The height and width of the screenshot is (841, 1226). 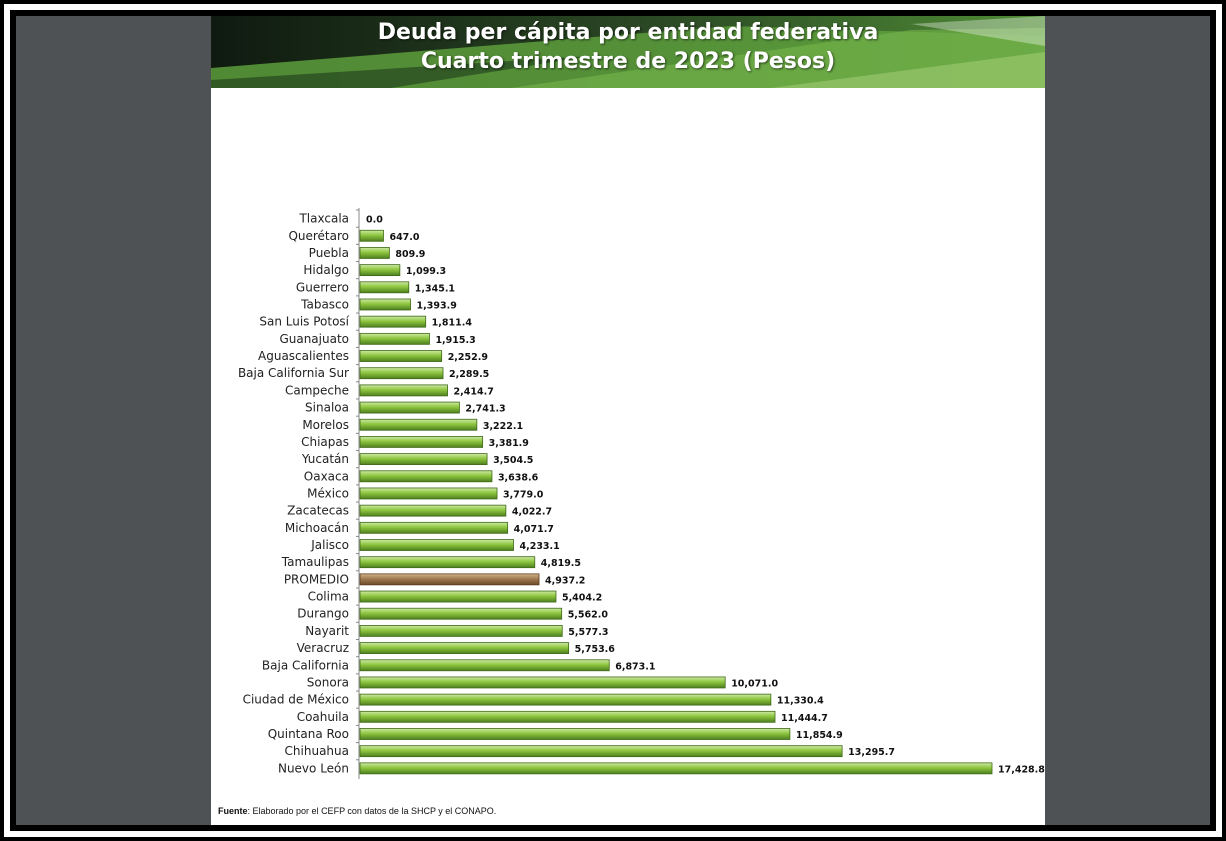 I want to click on category-label: PROMEDIO, so click(x=316, y=579).